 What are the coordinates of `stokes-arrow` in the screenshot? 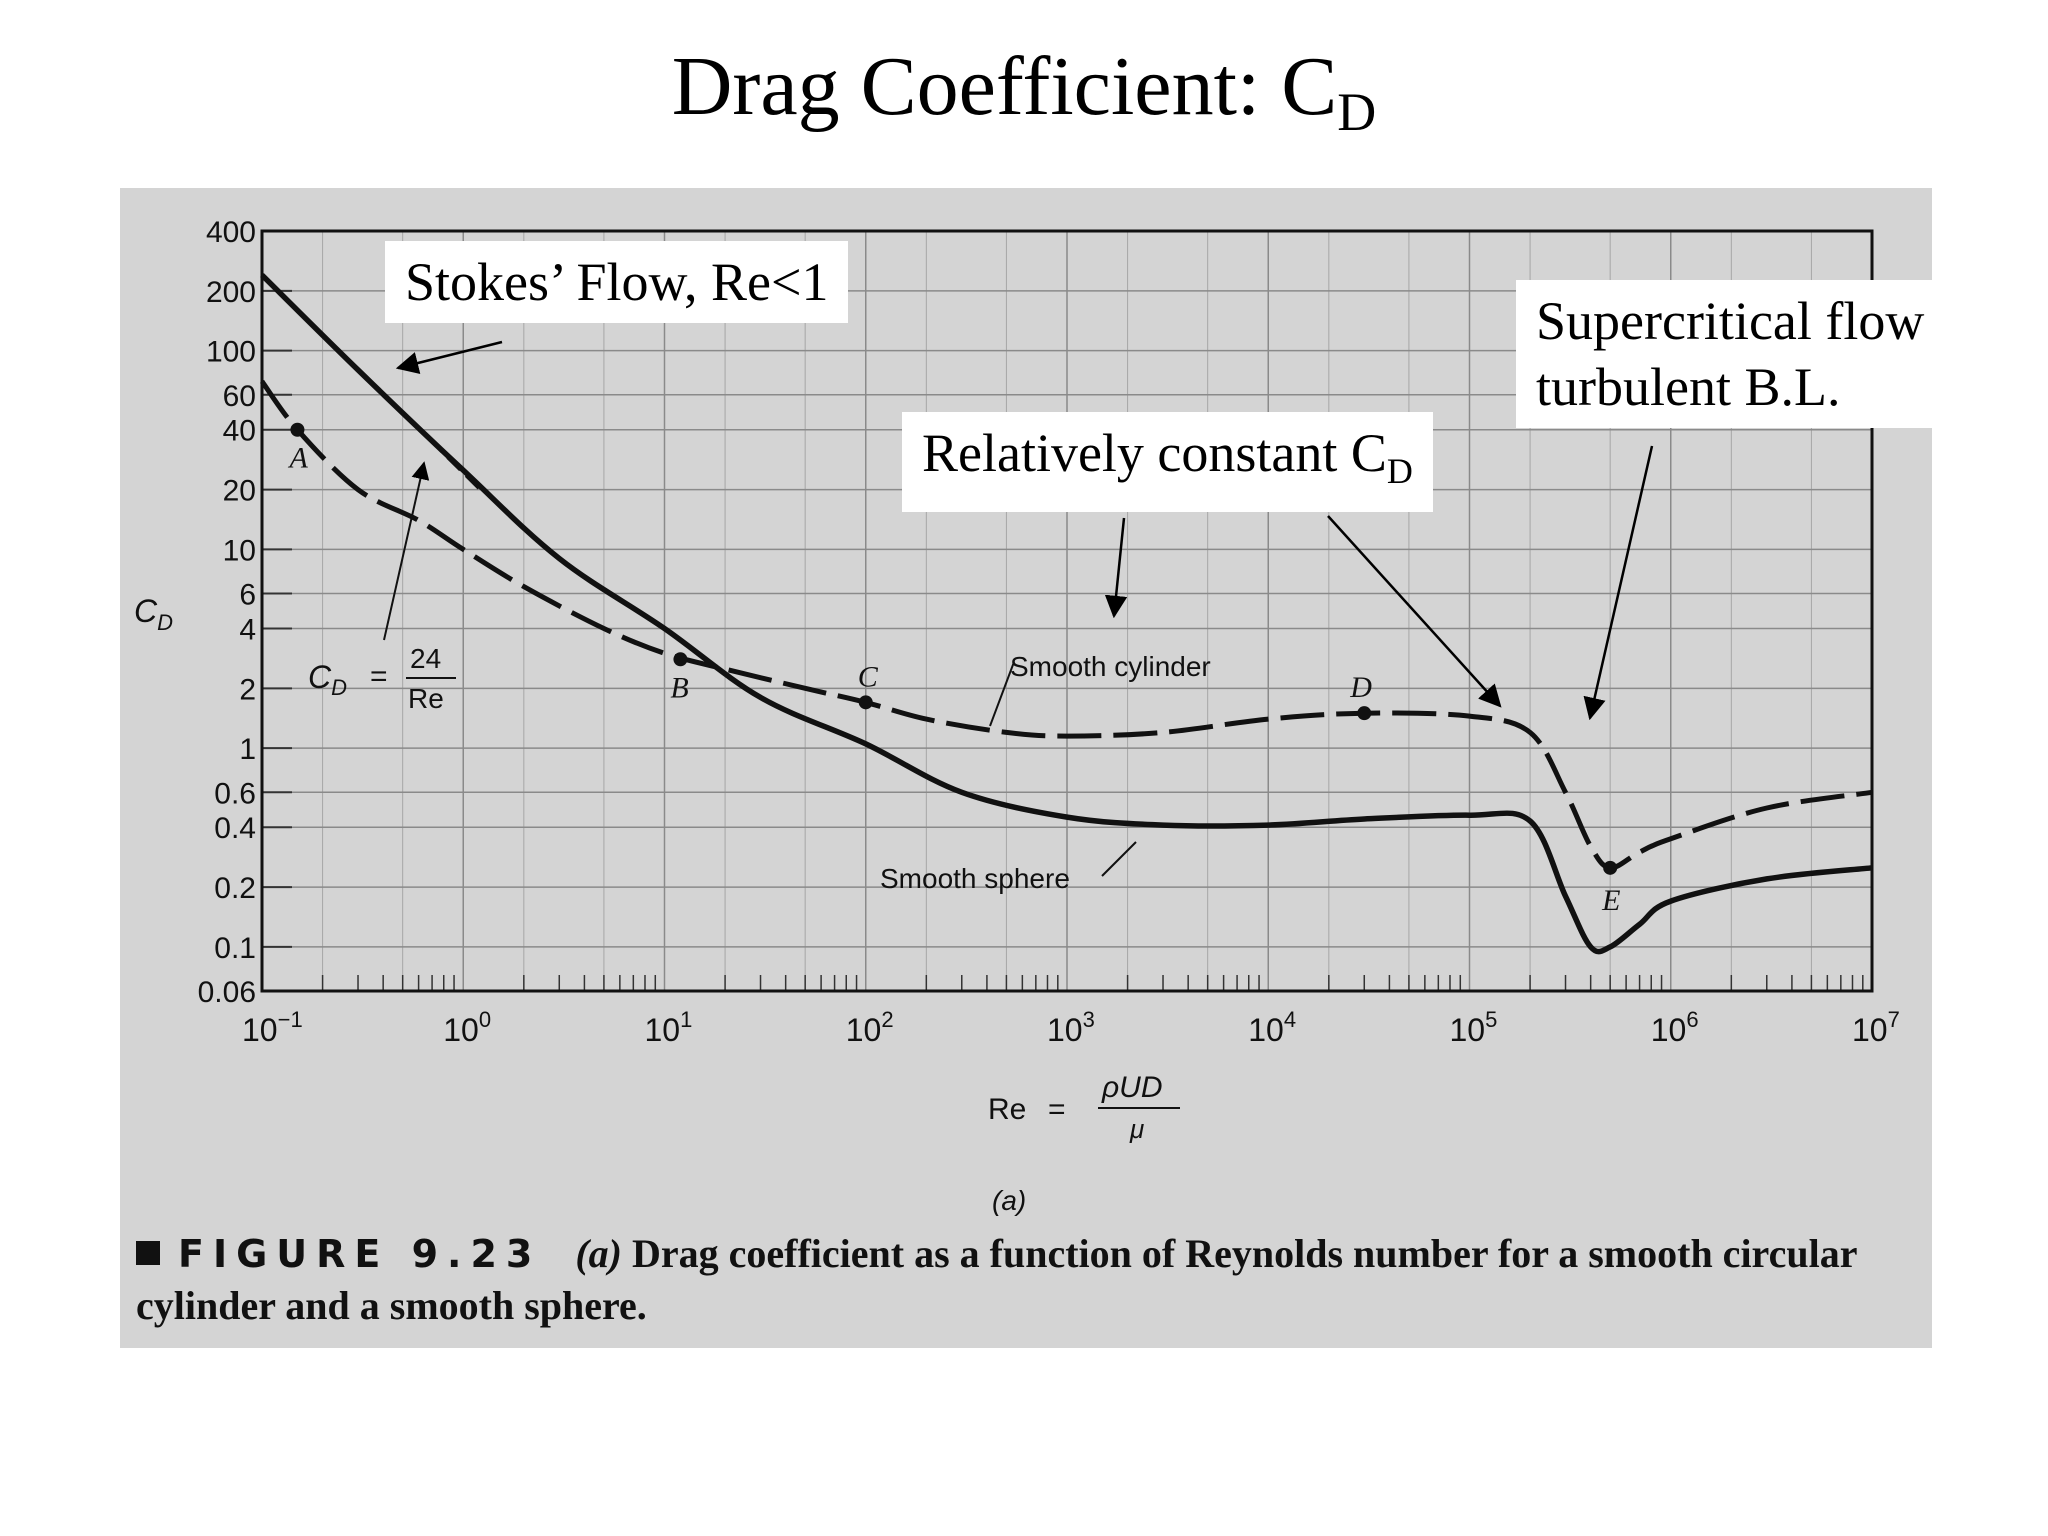 It's located at (449, 357).